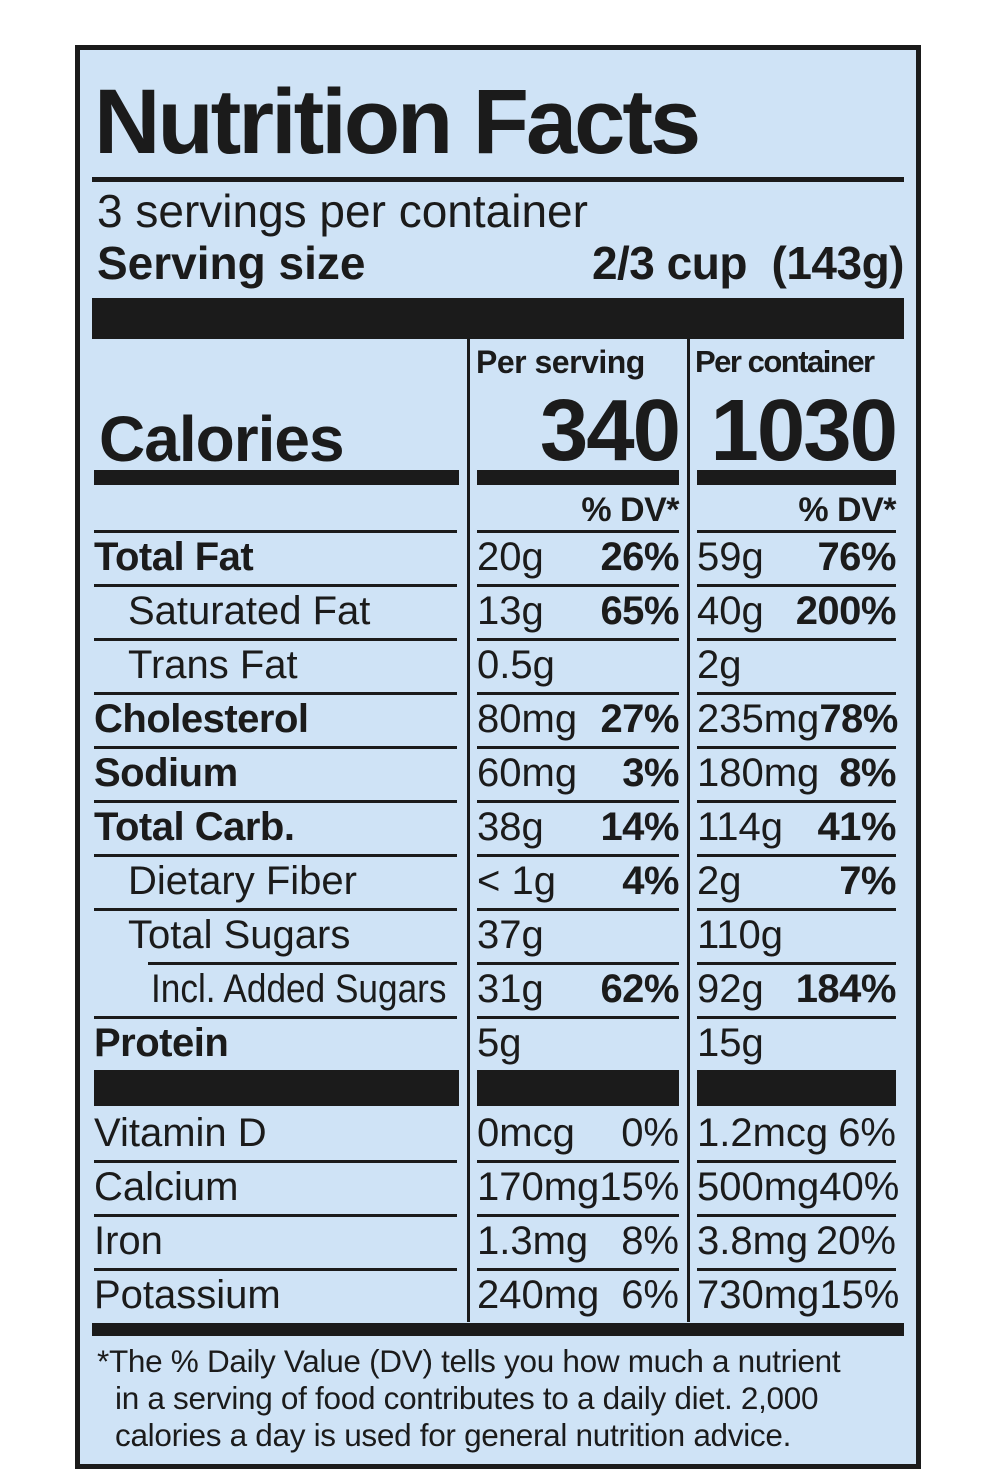  I want to click on nutrient-name: Incl. Added Sugars, so click(299, 989).